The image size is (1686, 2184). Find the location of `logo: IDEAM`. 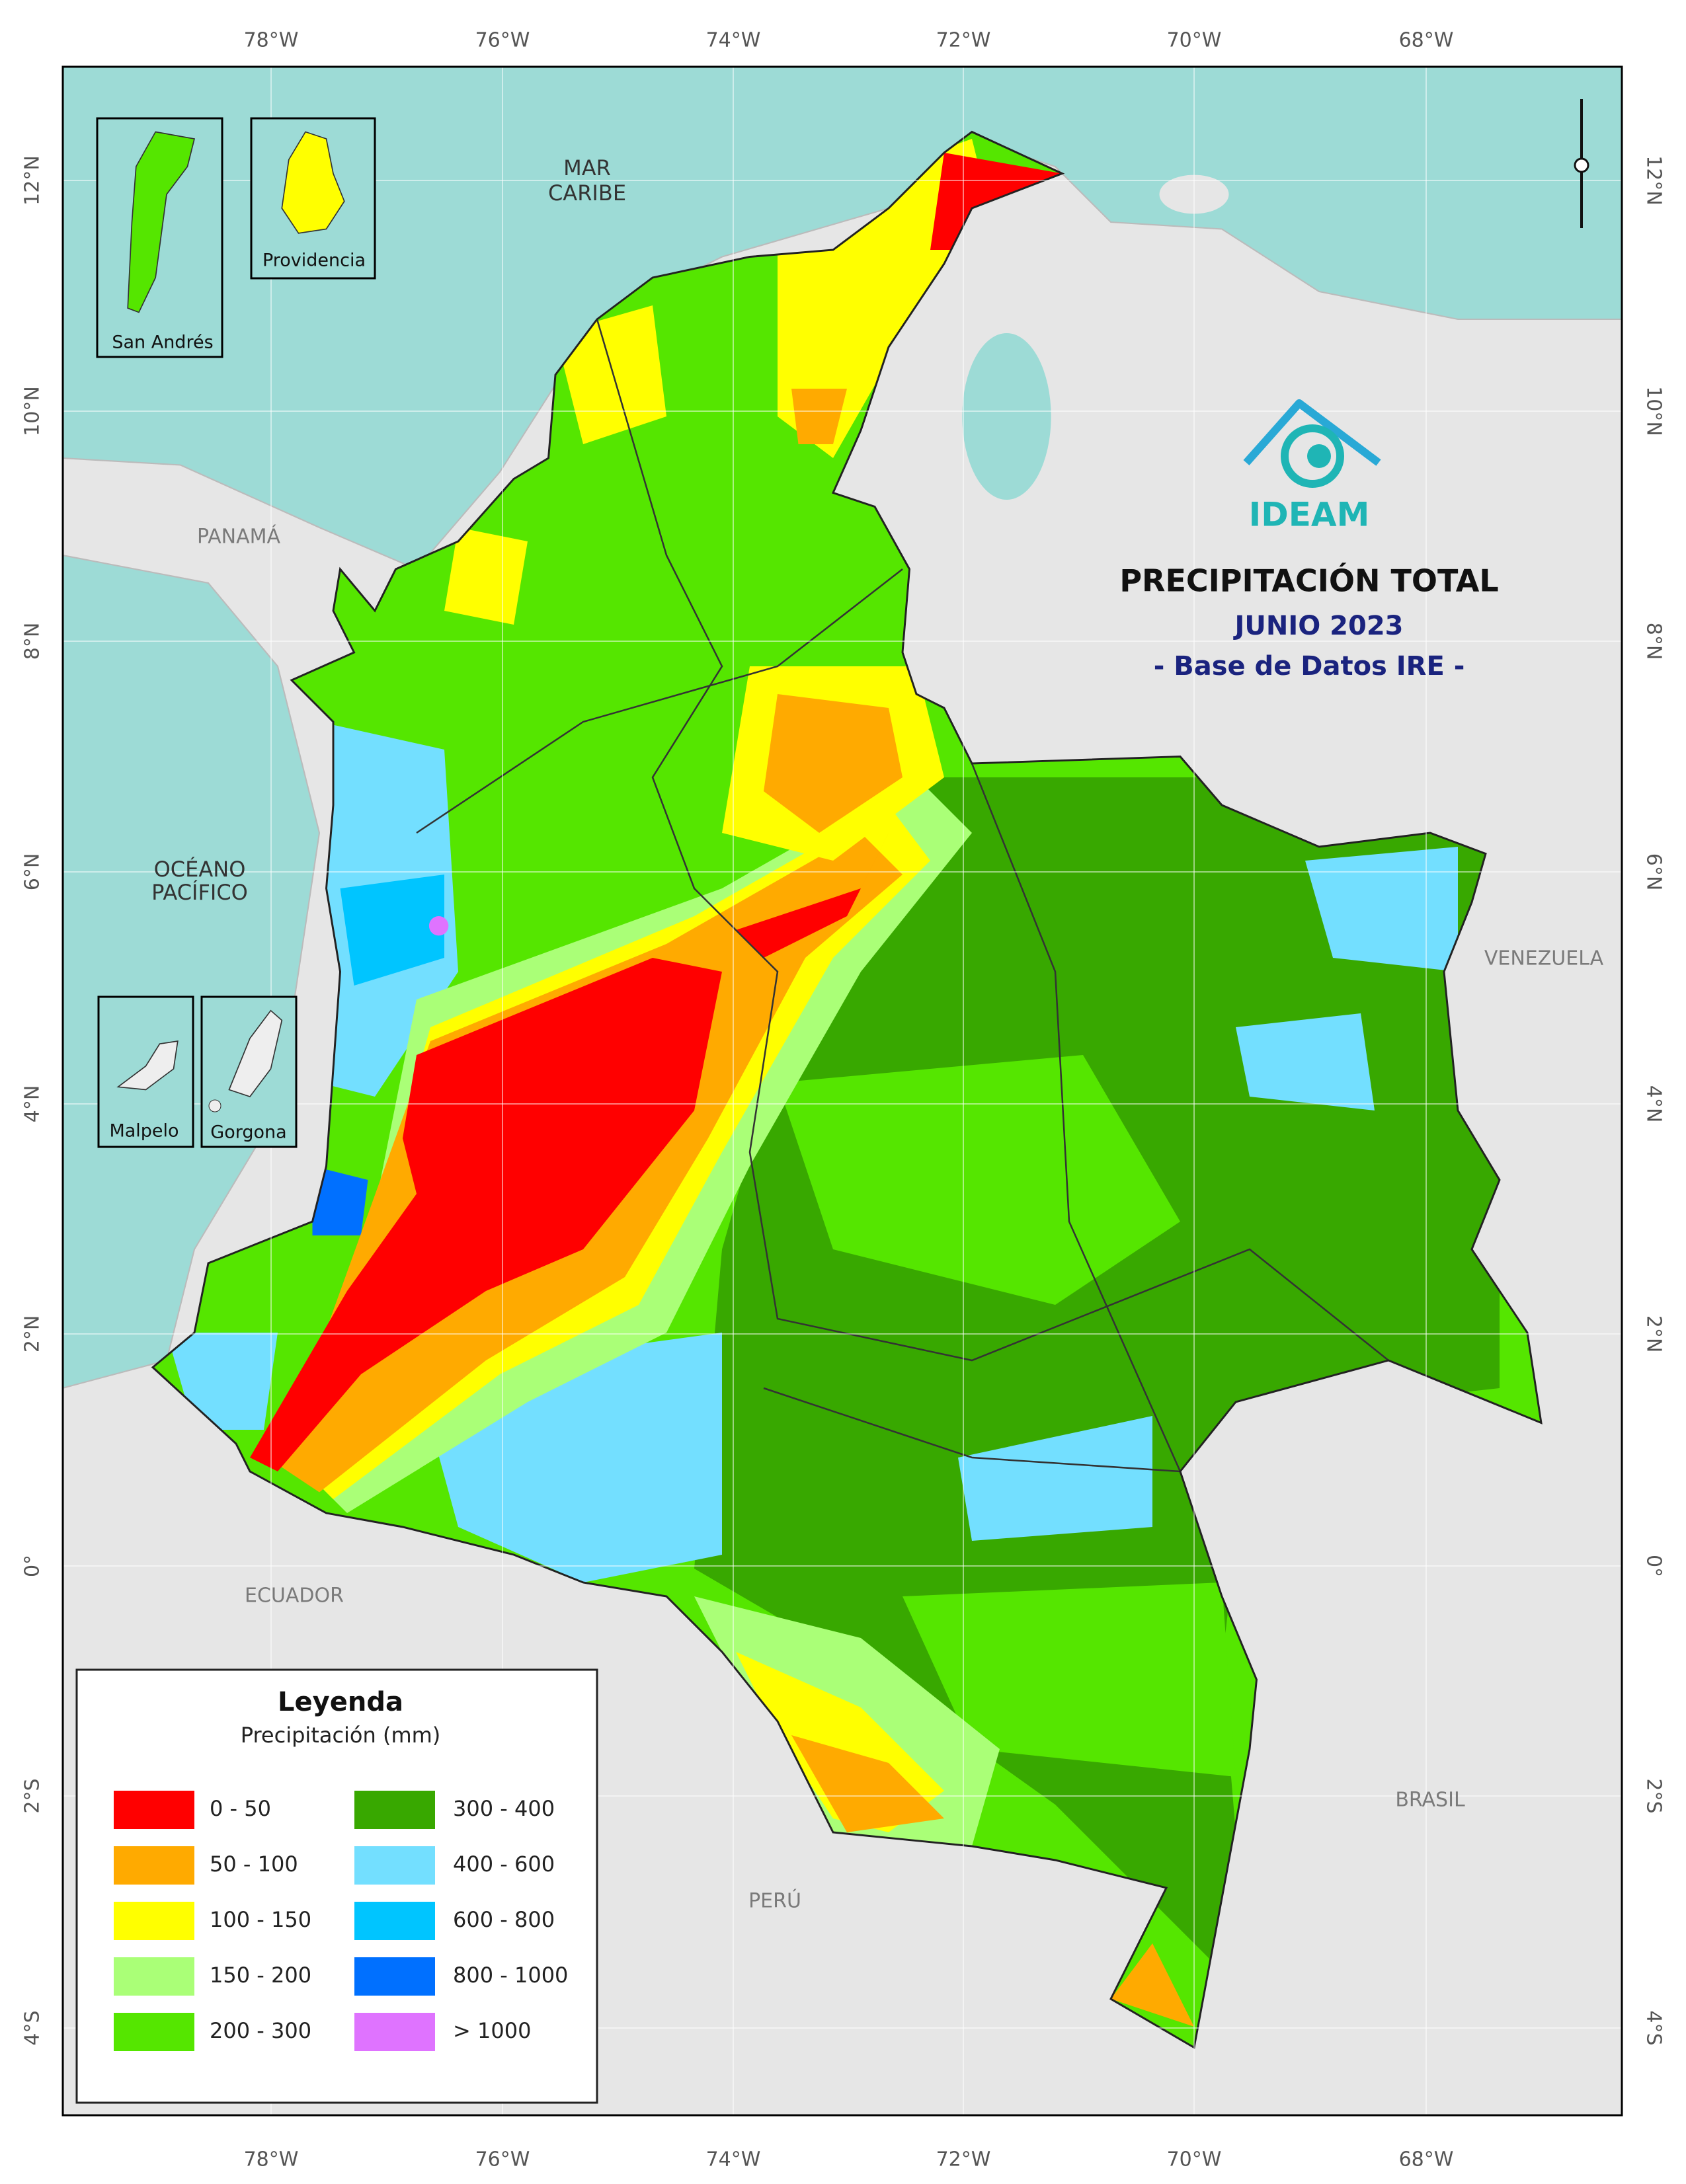

logo: IDEAM is located at coordinates (1312, 466).